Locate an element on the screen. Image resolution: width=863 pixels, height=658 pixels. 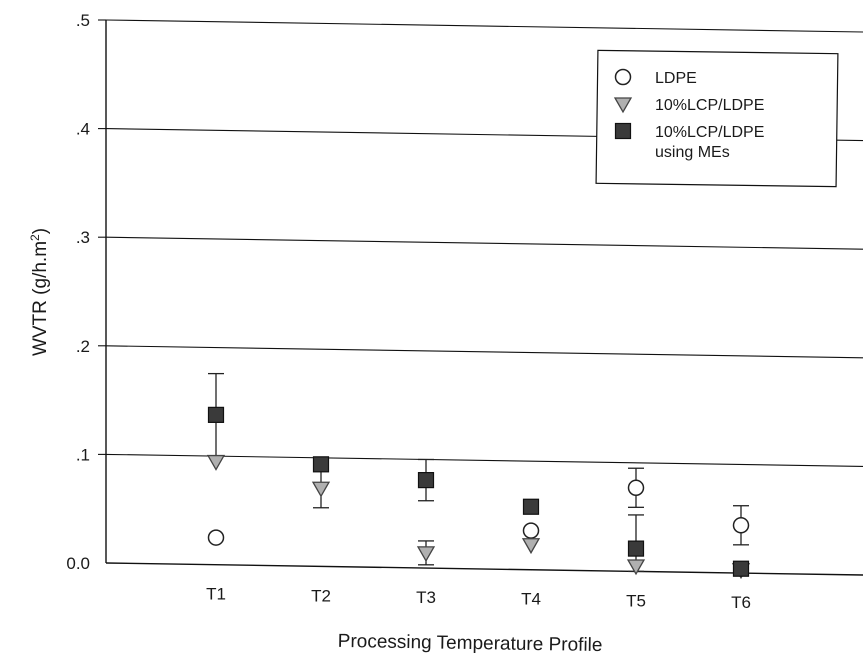
y-axis-title-sup: 2 is located at coordinates (35, 237).